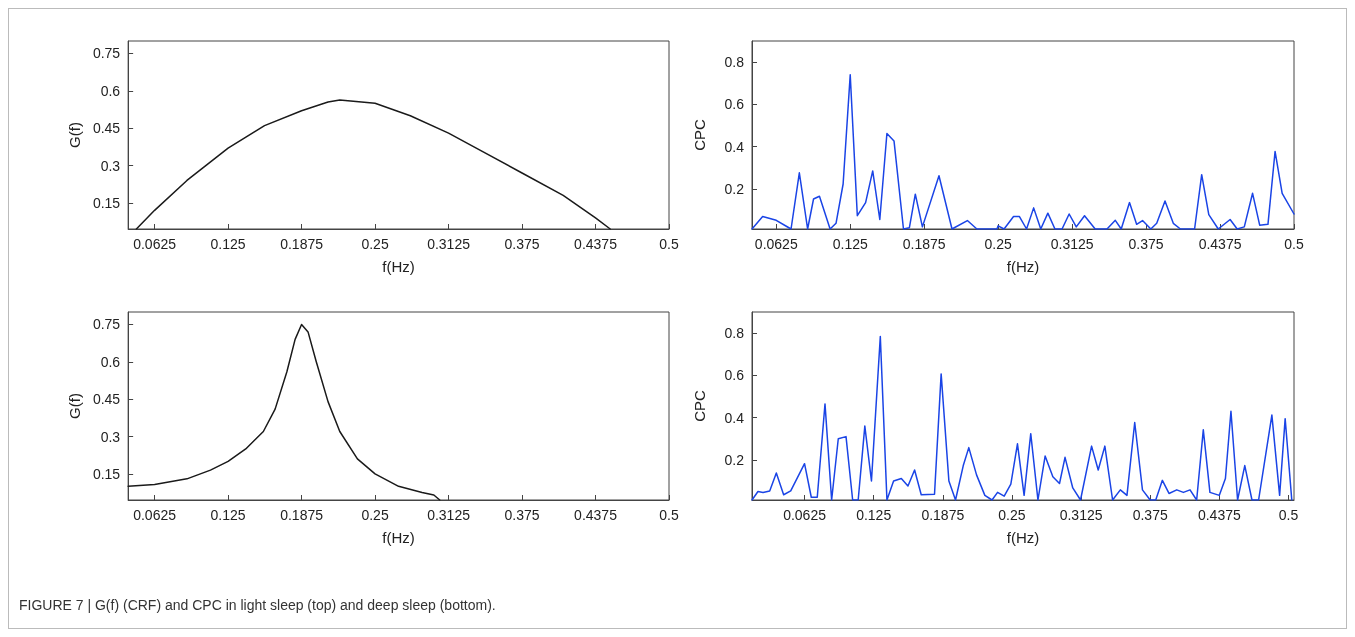 The width and height of the screenshot is (1355, 637). Describe the element at coordinates (257, 605) in the screenshot. I see `caption: FIGURE 7 | G(f) (CRF) and CPC in light sleep (top) and deep sleep (bottom).` at that location.